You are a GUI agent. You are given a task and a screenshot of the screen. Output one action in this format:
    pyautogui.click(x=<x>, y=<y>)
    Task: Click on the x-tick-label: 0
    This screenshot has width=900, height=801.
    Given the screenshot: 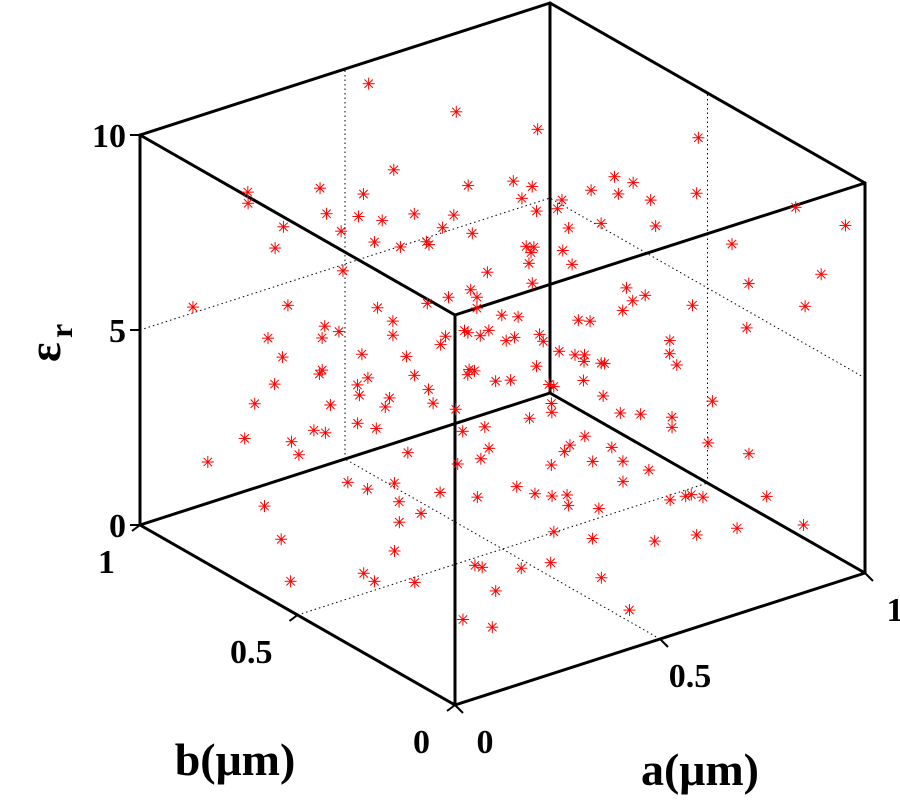 What is the action you would take?
    pyautogui.click(x=485, y=742)
    